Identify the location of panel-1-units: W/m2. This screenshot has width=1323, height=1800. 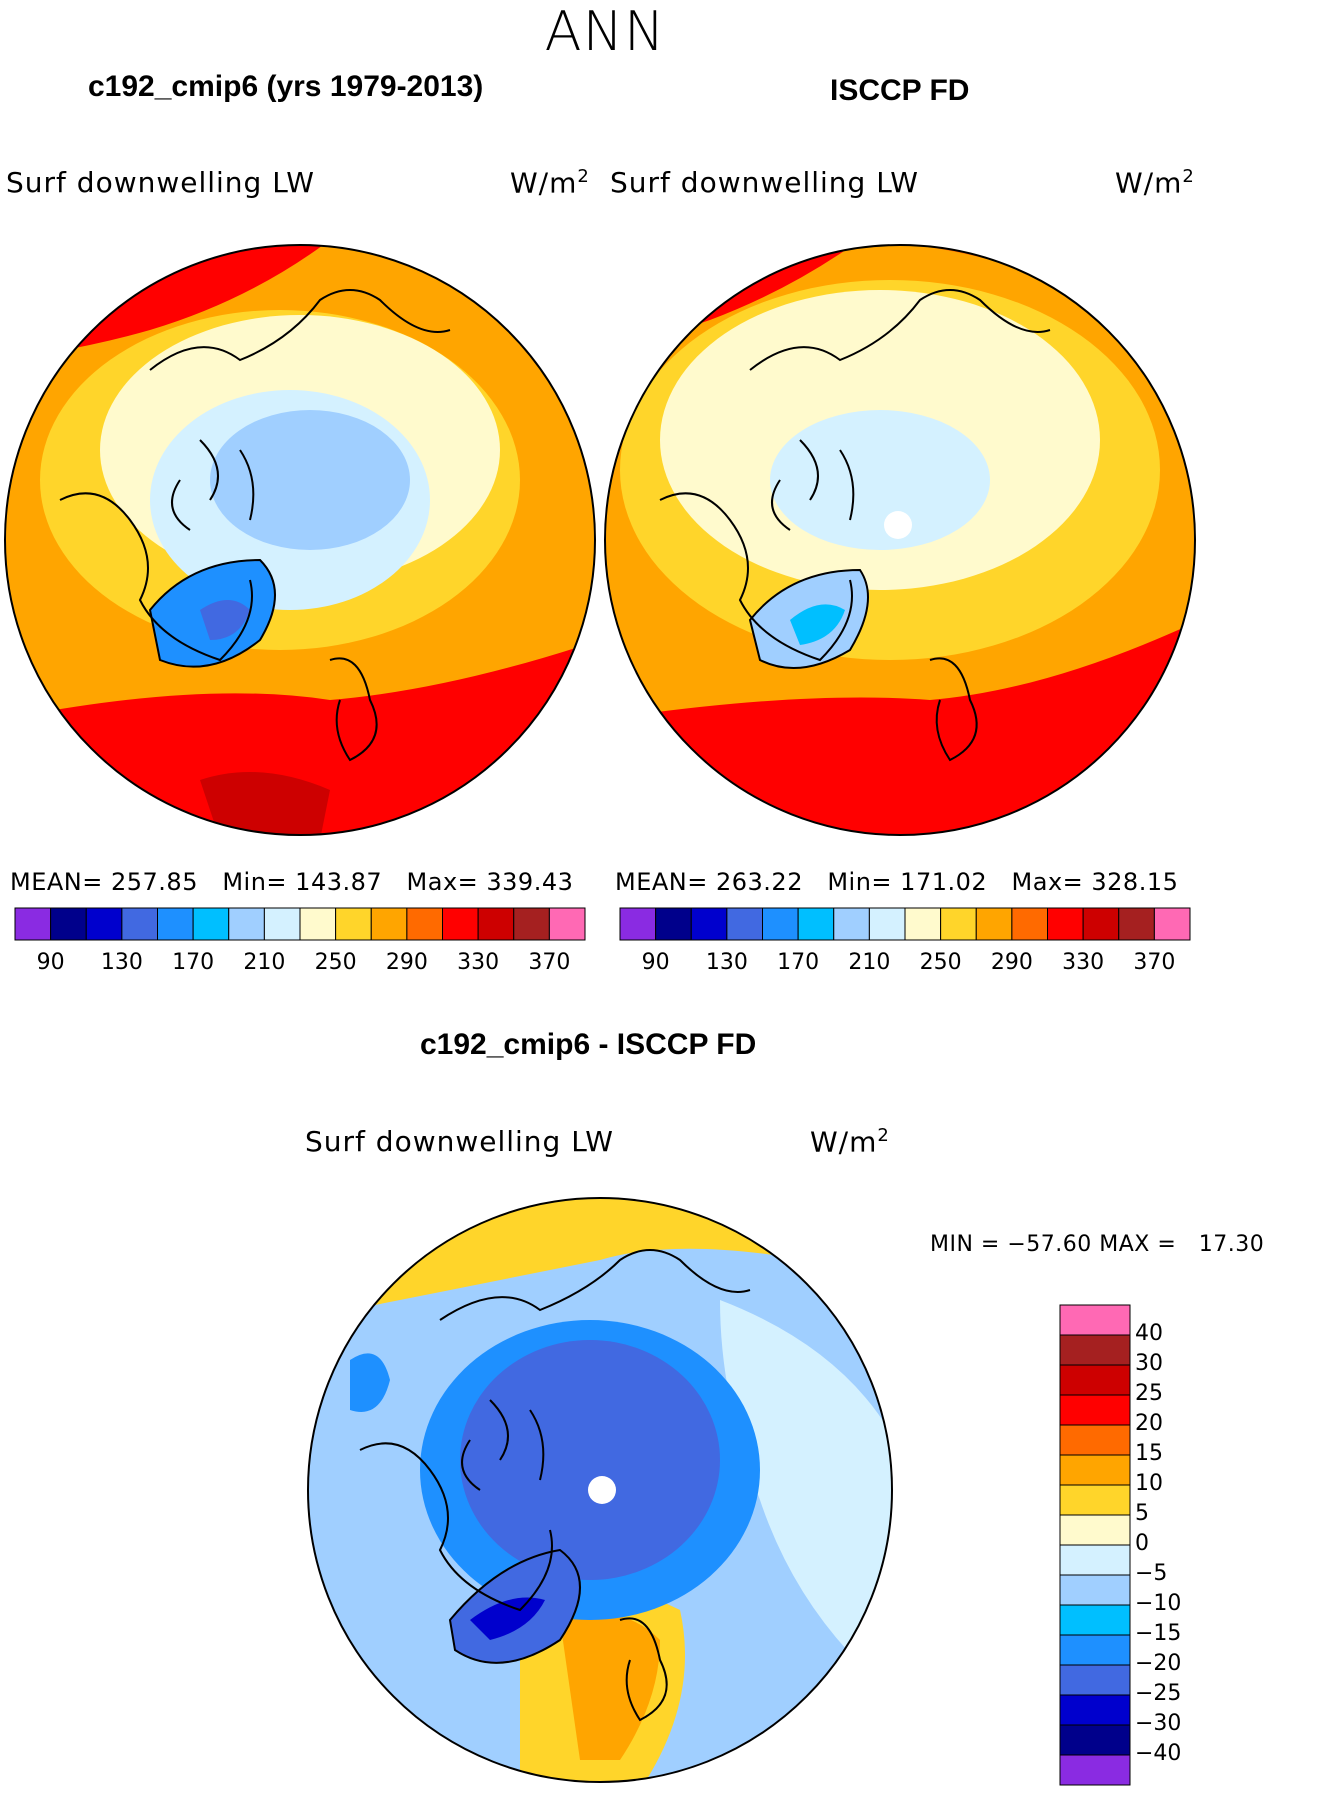
(550, 183).